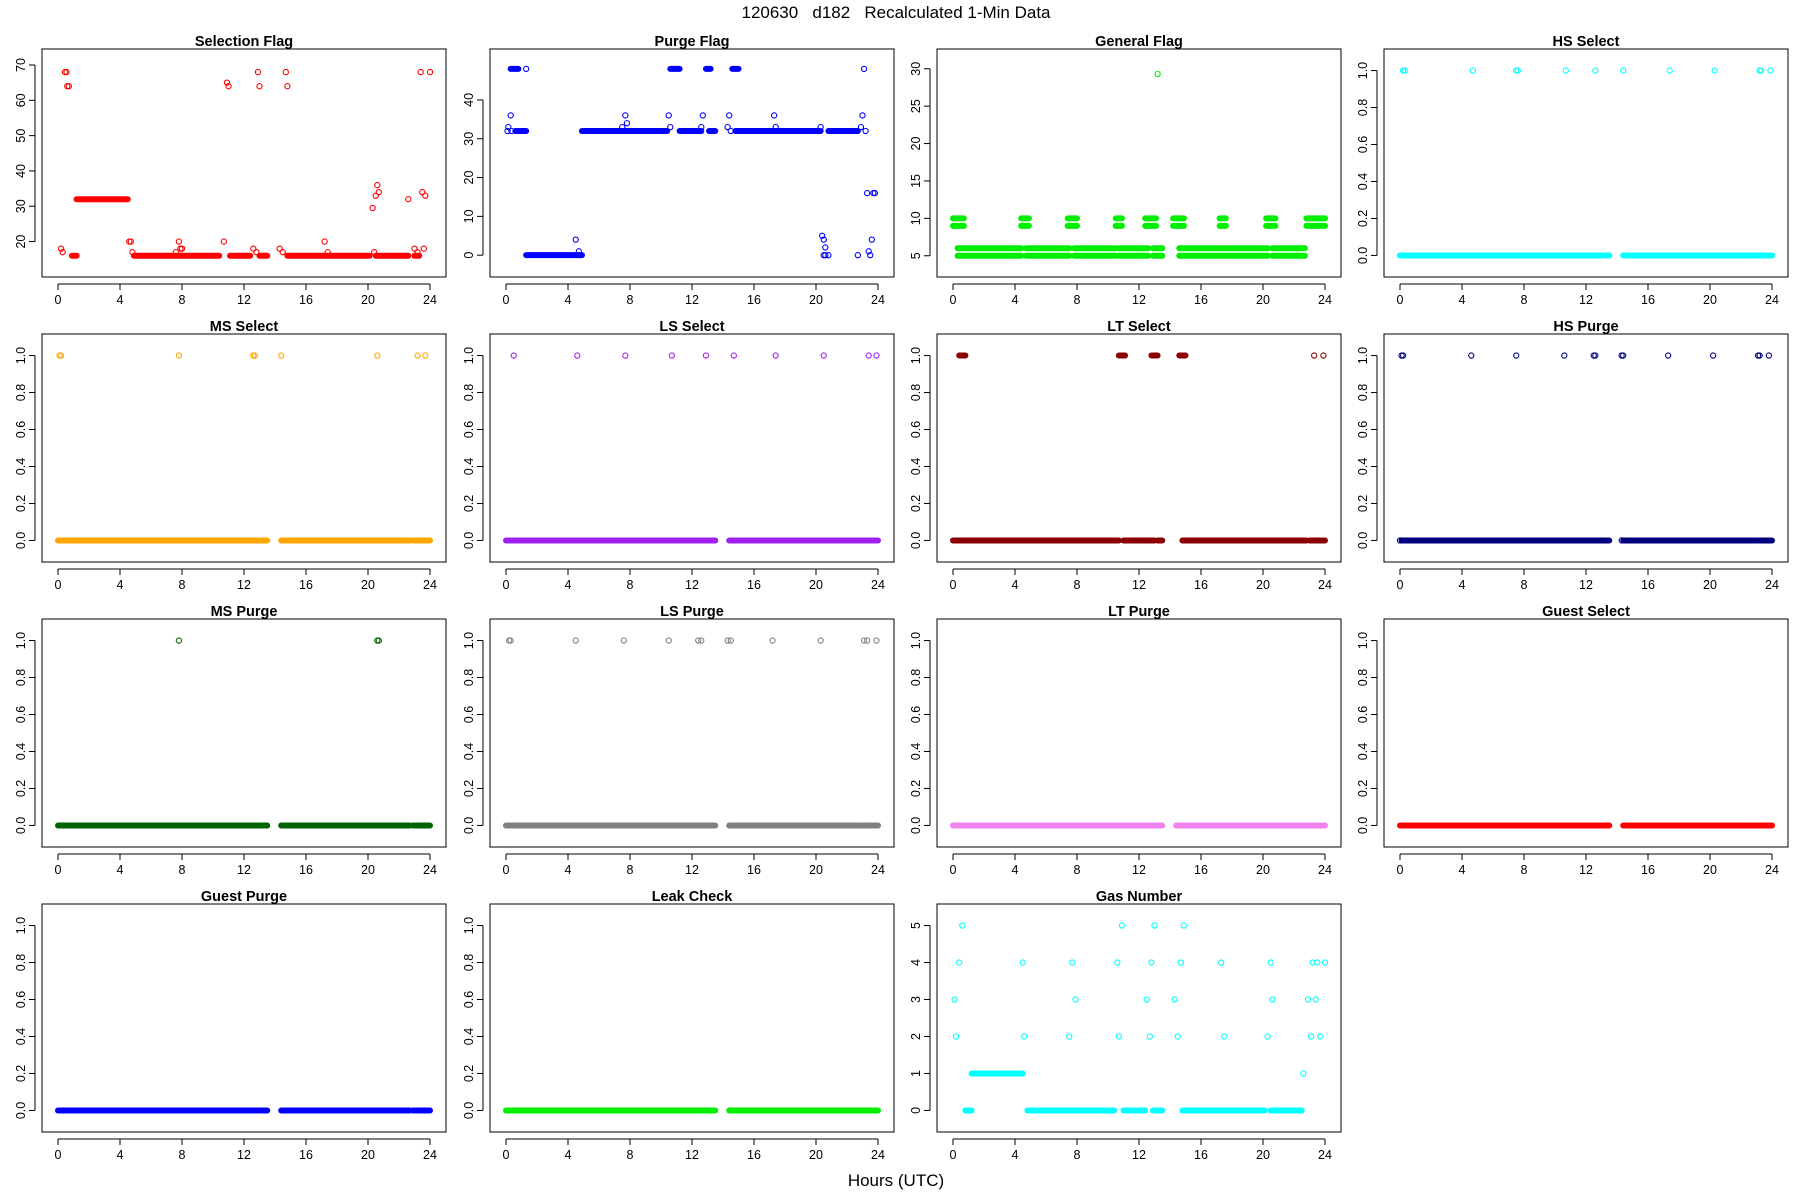 This screenshot has height=1200, width=1800. What do you see at coordinates (230, 455) in the screenshot?
I see `panel-ms-select: MS Select 0 4 8 12 16 20 24 0.0 0.2 0.4 0.6 0.8 1.0` at bounding box center [230, 455].